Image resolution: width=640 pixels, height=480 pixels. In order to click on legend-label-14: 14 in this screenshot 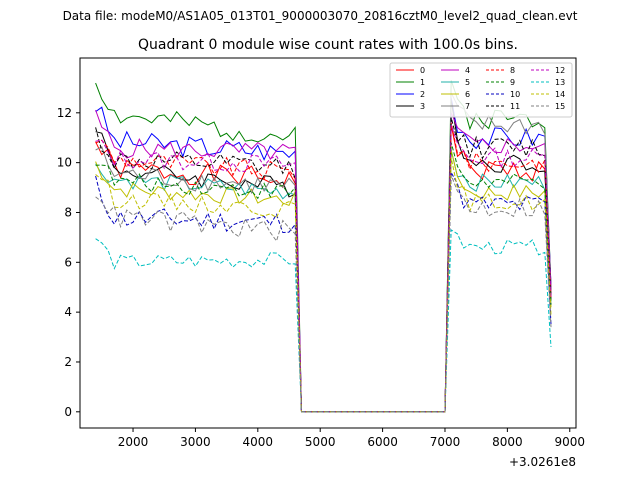, I will do `click(560, 94)`.